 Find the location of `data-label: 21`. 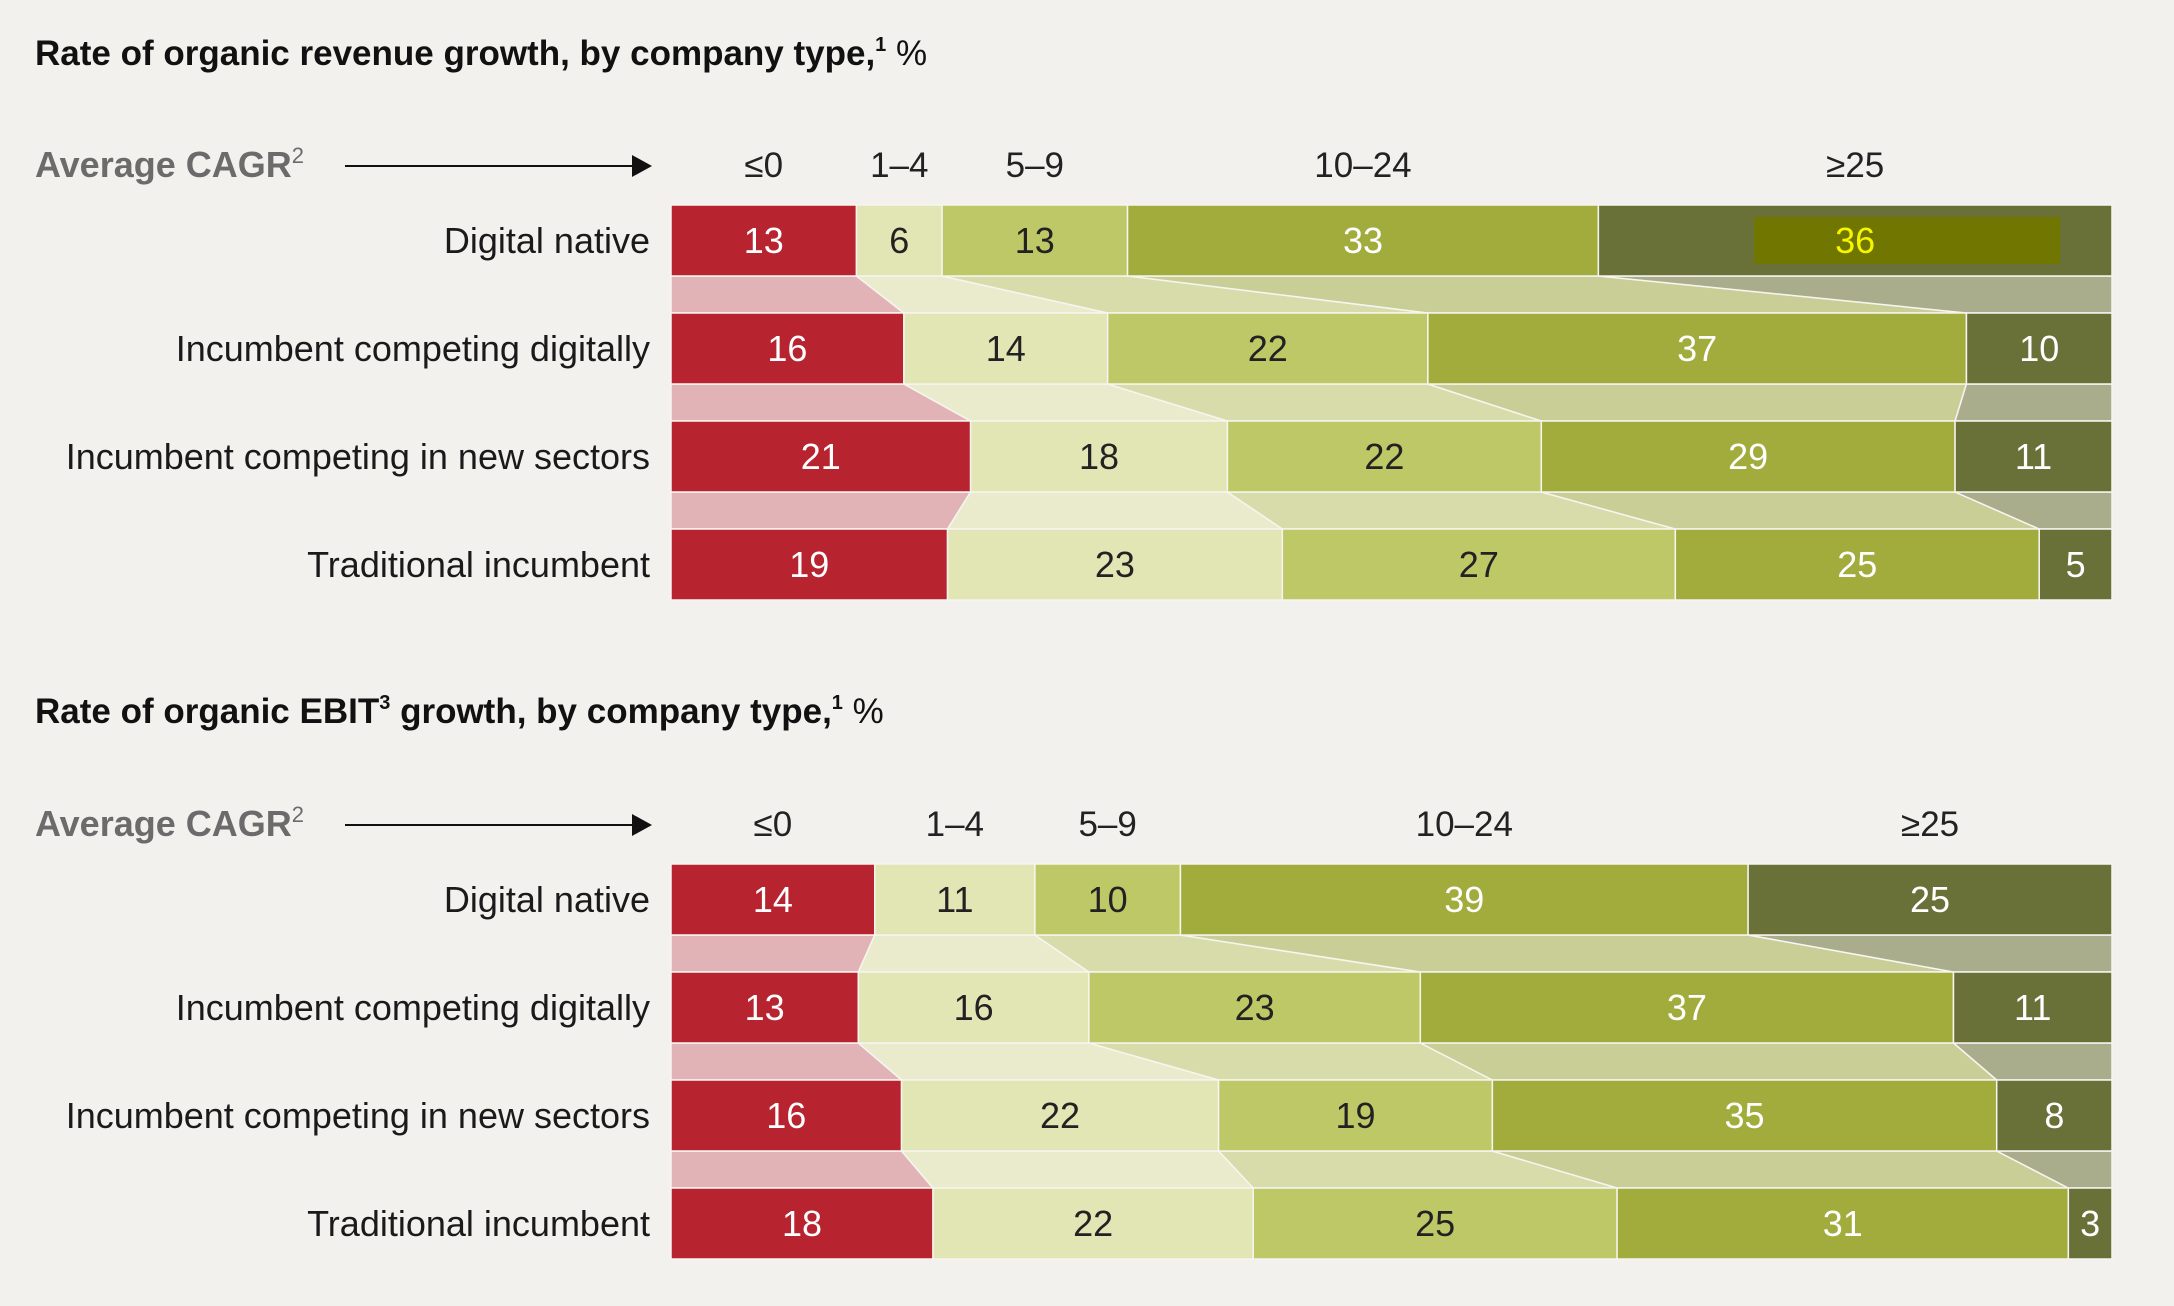

data-label: 21 is located at coordinates (821, 456).